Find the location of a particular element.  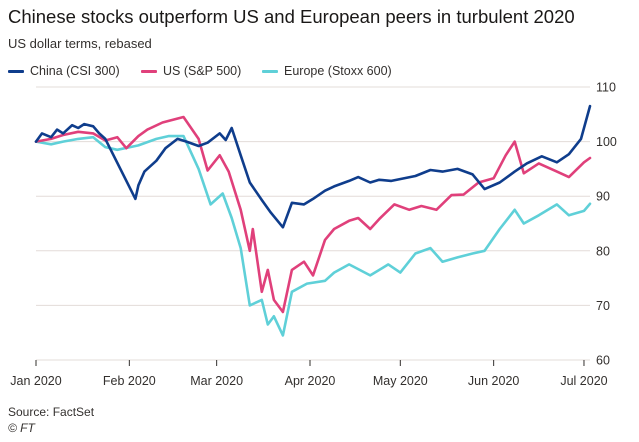

x-tick-label: Jun 2020 is located at coordinates (493, 381).